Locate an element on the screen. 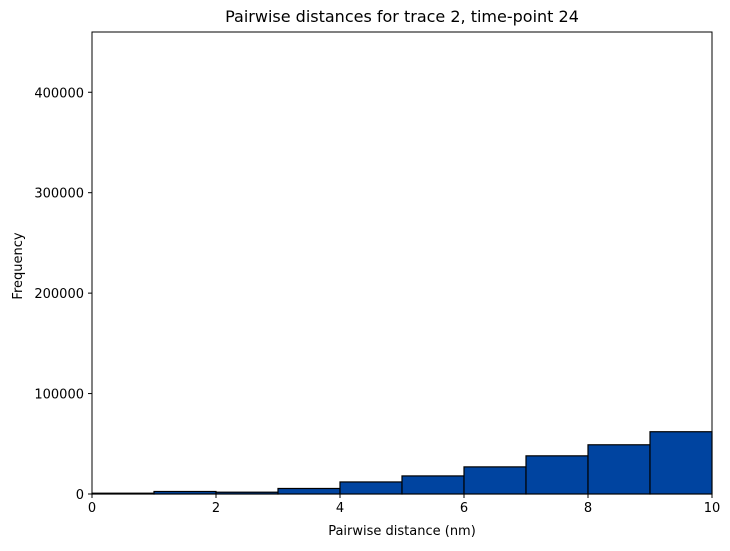 This screenshot has width=730, height=551. y-tick-label: 0 is located at coordinates (80, 495).